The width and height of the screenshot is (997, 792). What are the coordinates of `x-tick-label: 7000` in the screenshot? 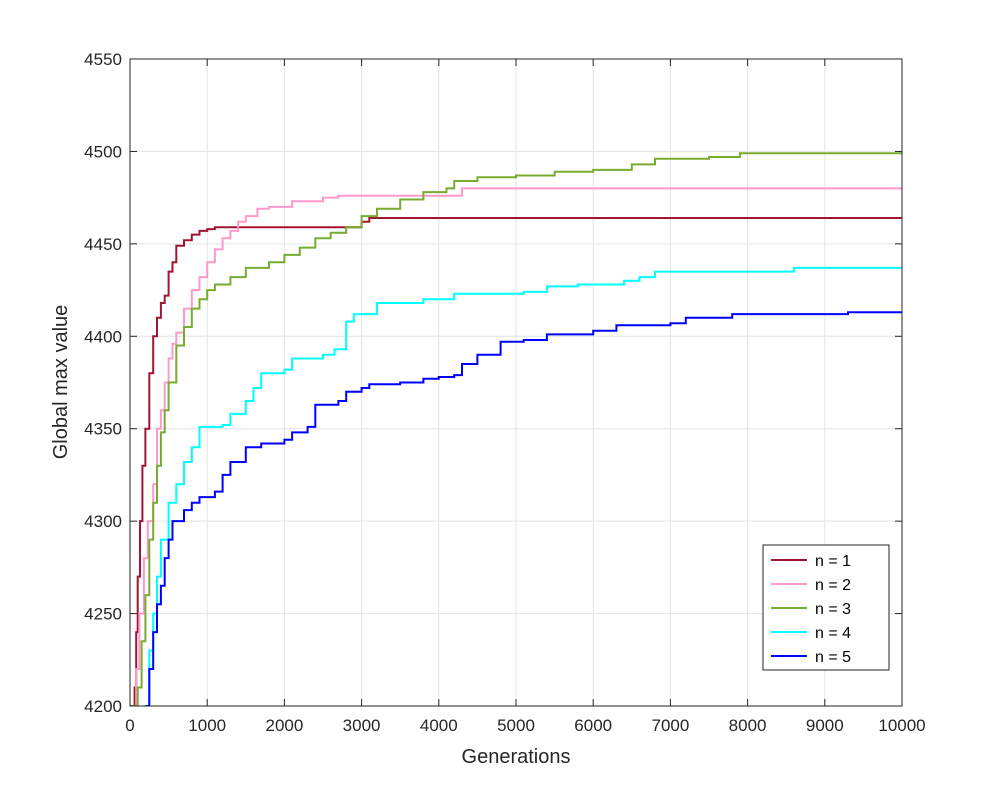 It's located at (670, 725).